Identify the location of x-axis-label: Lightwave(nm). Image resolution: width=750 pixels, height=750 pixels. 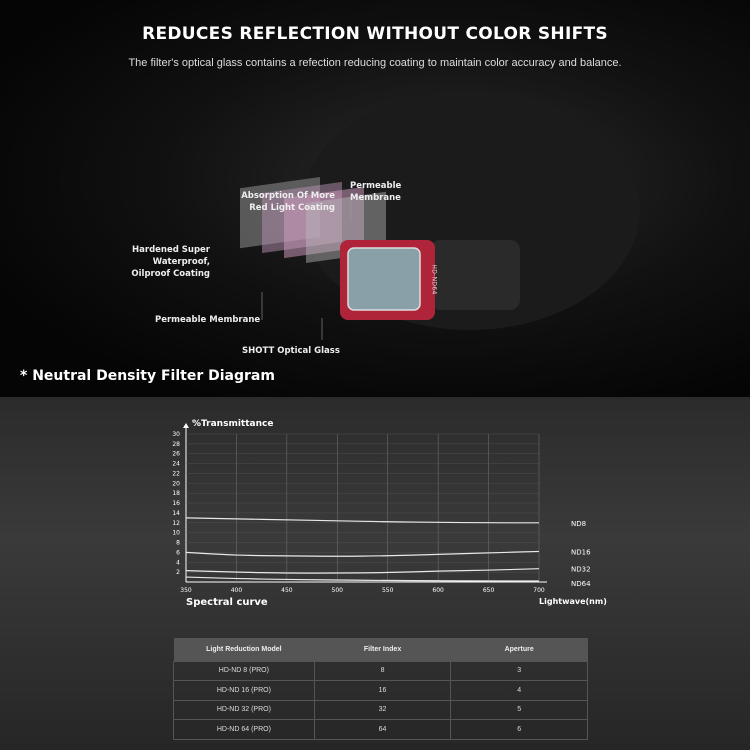
(573, 601).